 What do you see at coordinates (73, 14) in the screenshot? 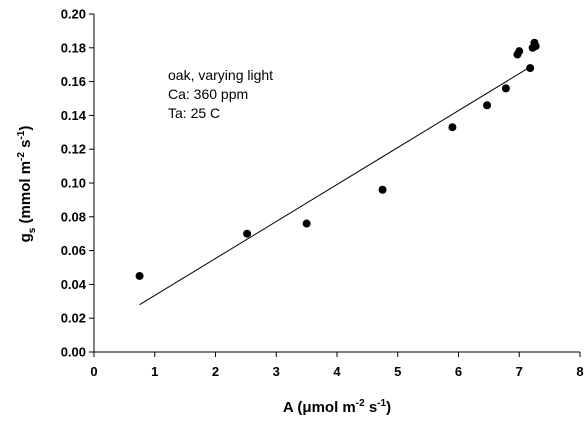
I see `y-tick-label: 0.20` at bounding box center [73, 14].